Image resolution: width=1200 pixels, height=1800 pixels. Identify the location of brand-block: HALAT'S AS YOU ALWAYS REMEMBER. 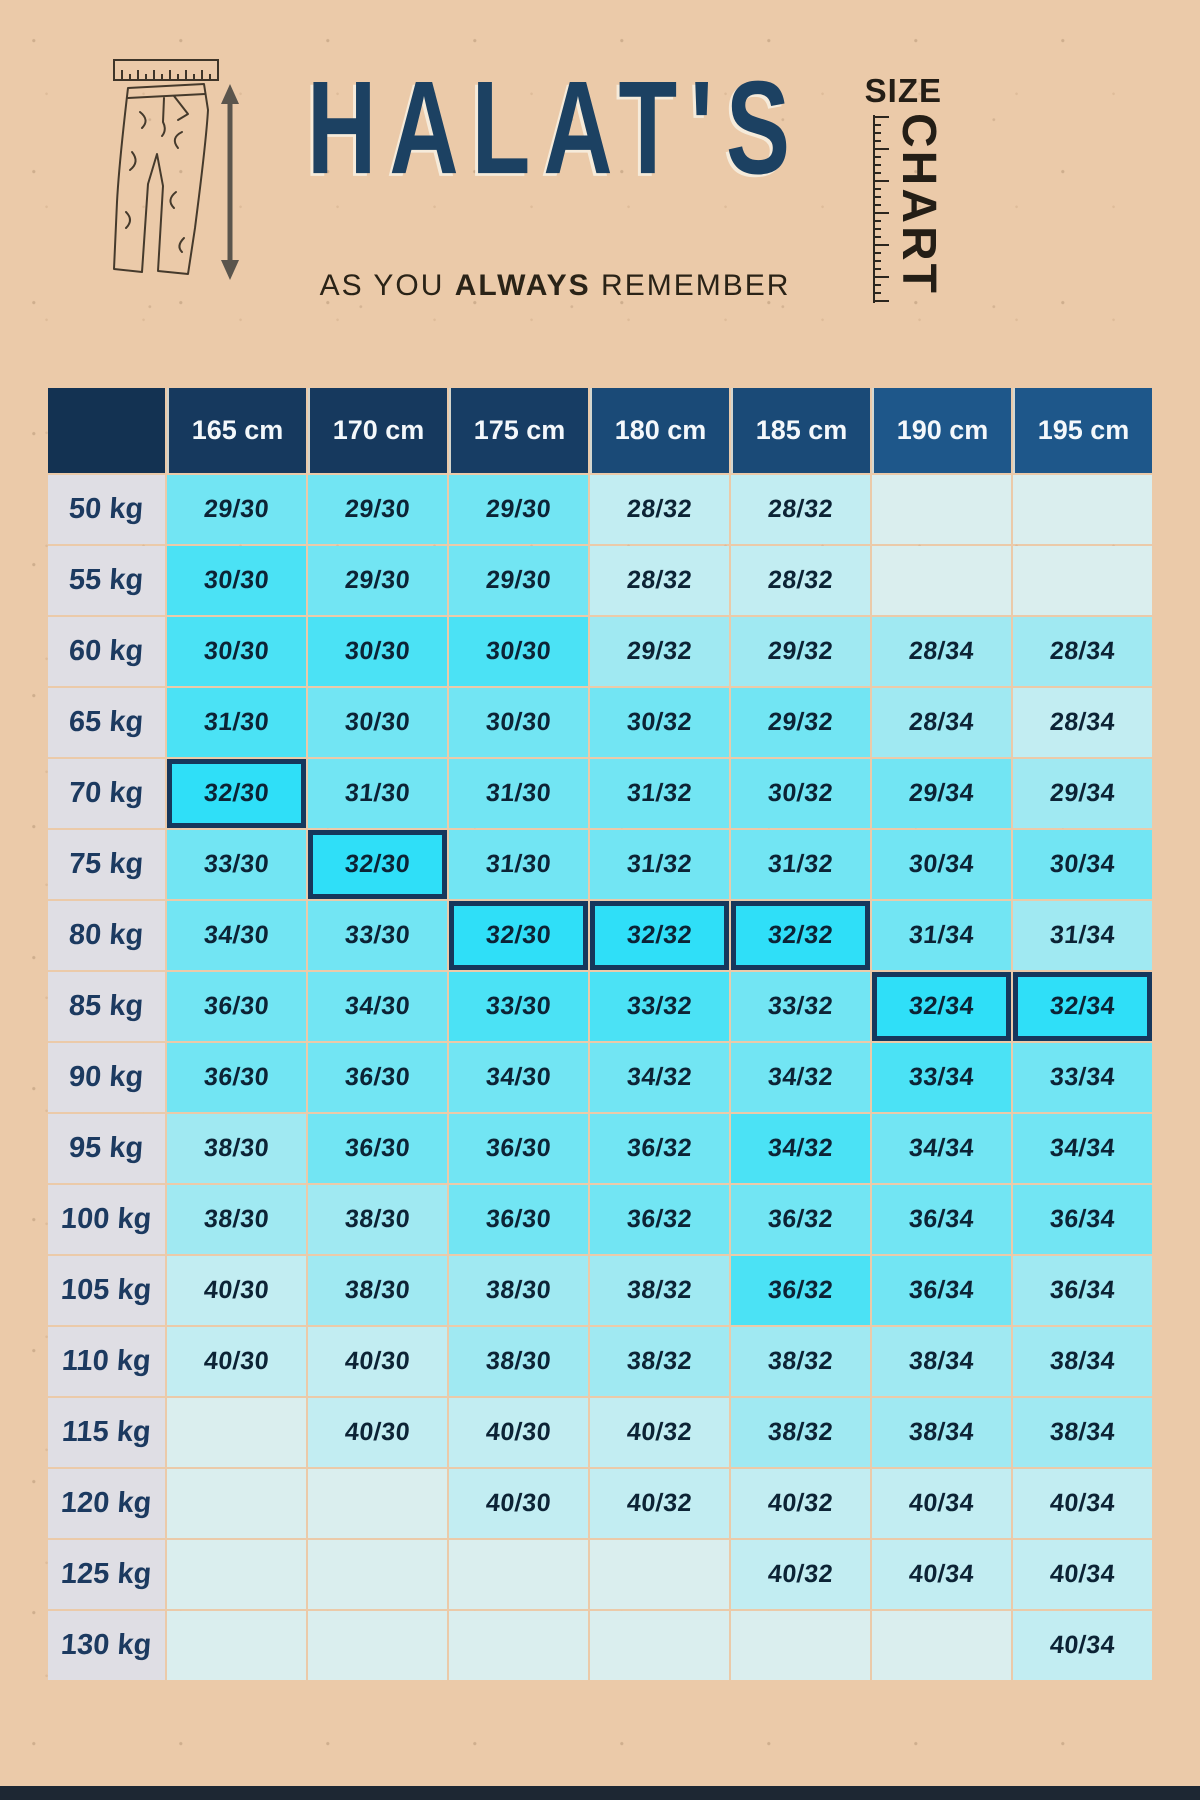
(555, 181).